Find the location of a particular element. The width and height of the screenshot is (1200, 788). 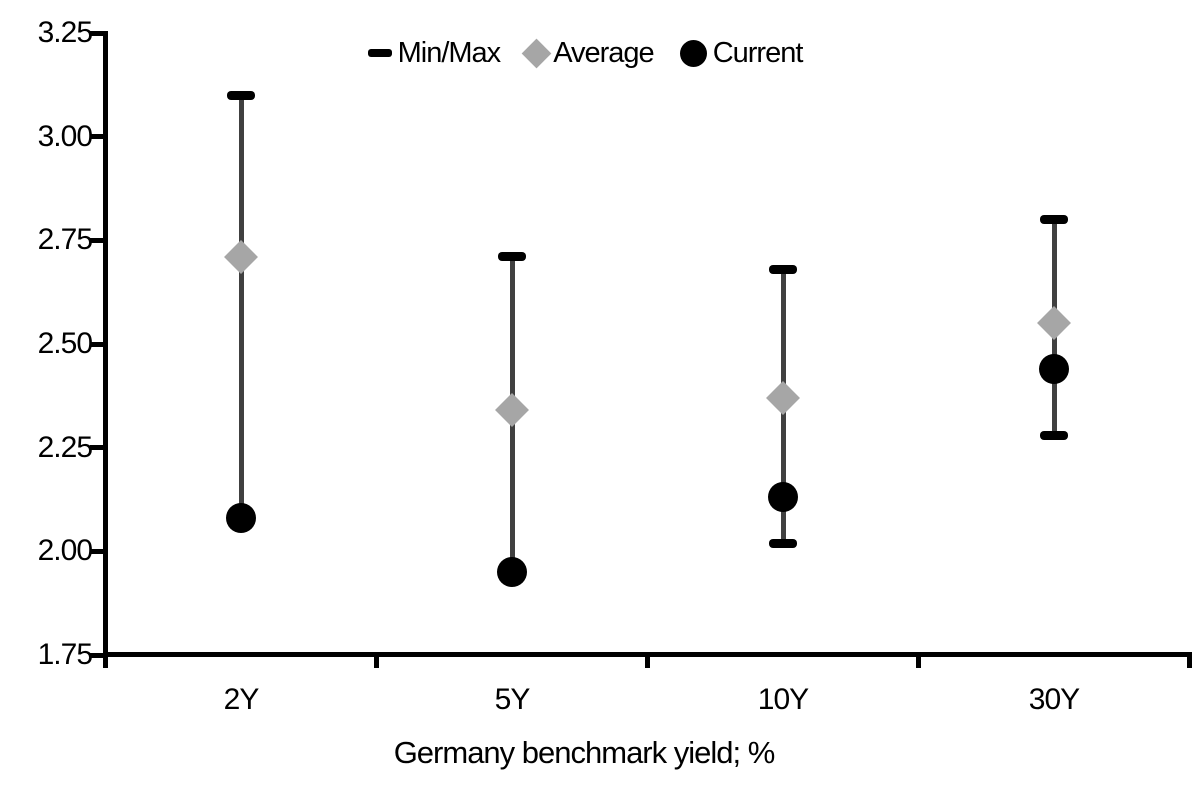

x-axis is located at coordinates (647, 654).